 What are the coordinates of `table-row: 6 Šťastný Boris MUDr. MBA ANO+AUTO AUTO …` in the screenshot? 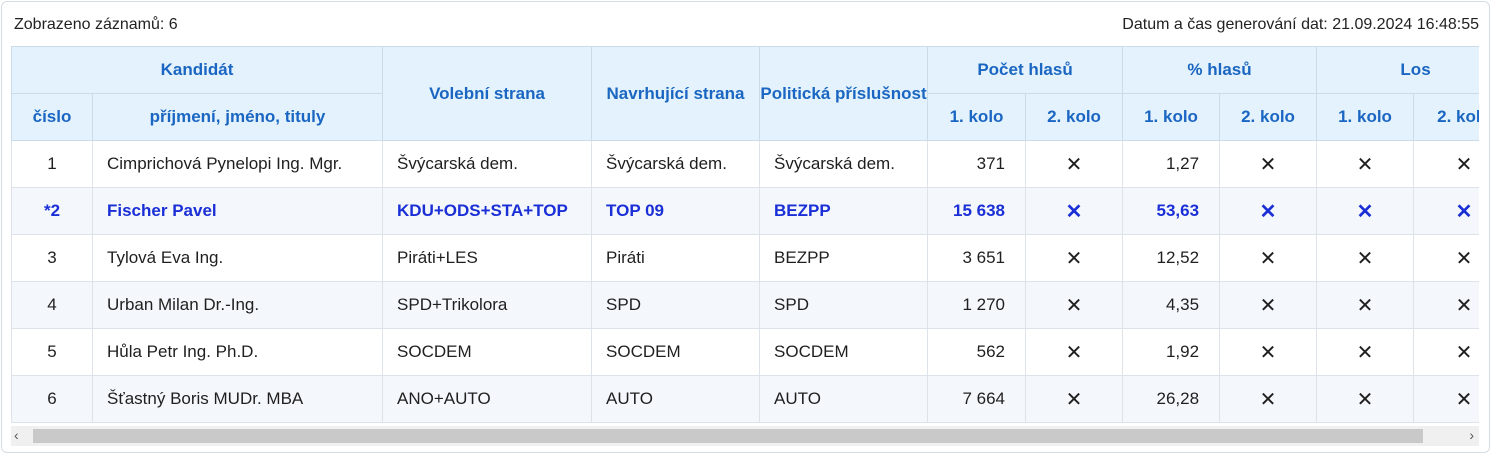 It's located at (745, 399).